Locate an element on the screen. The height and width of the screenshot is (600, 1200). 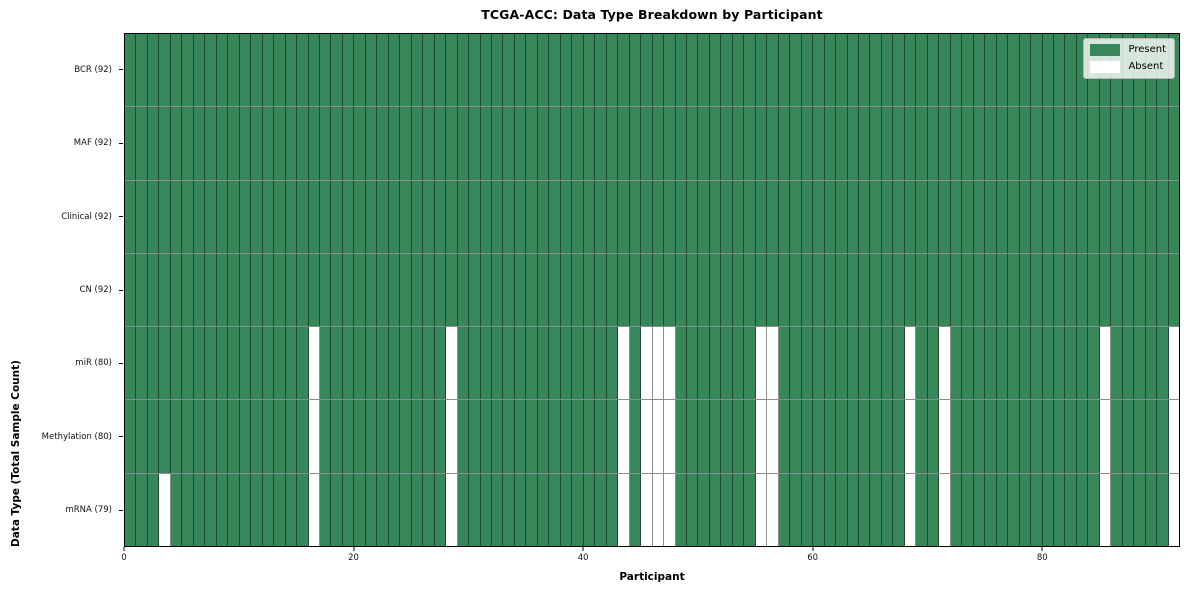
x-tick-mark is located at coordinates (1042, 549).